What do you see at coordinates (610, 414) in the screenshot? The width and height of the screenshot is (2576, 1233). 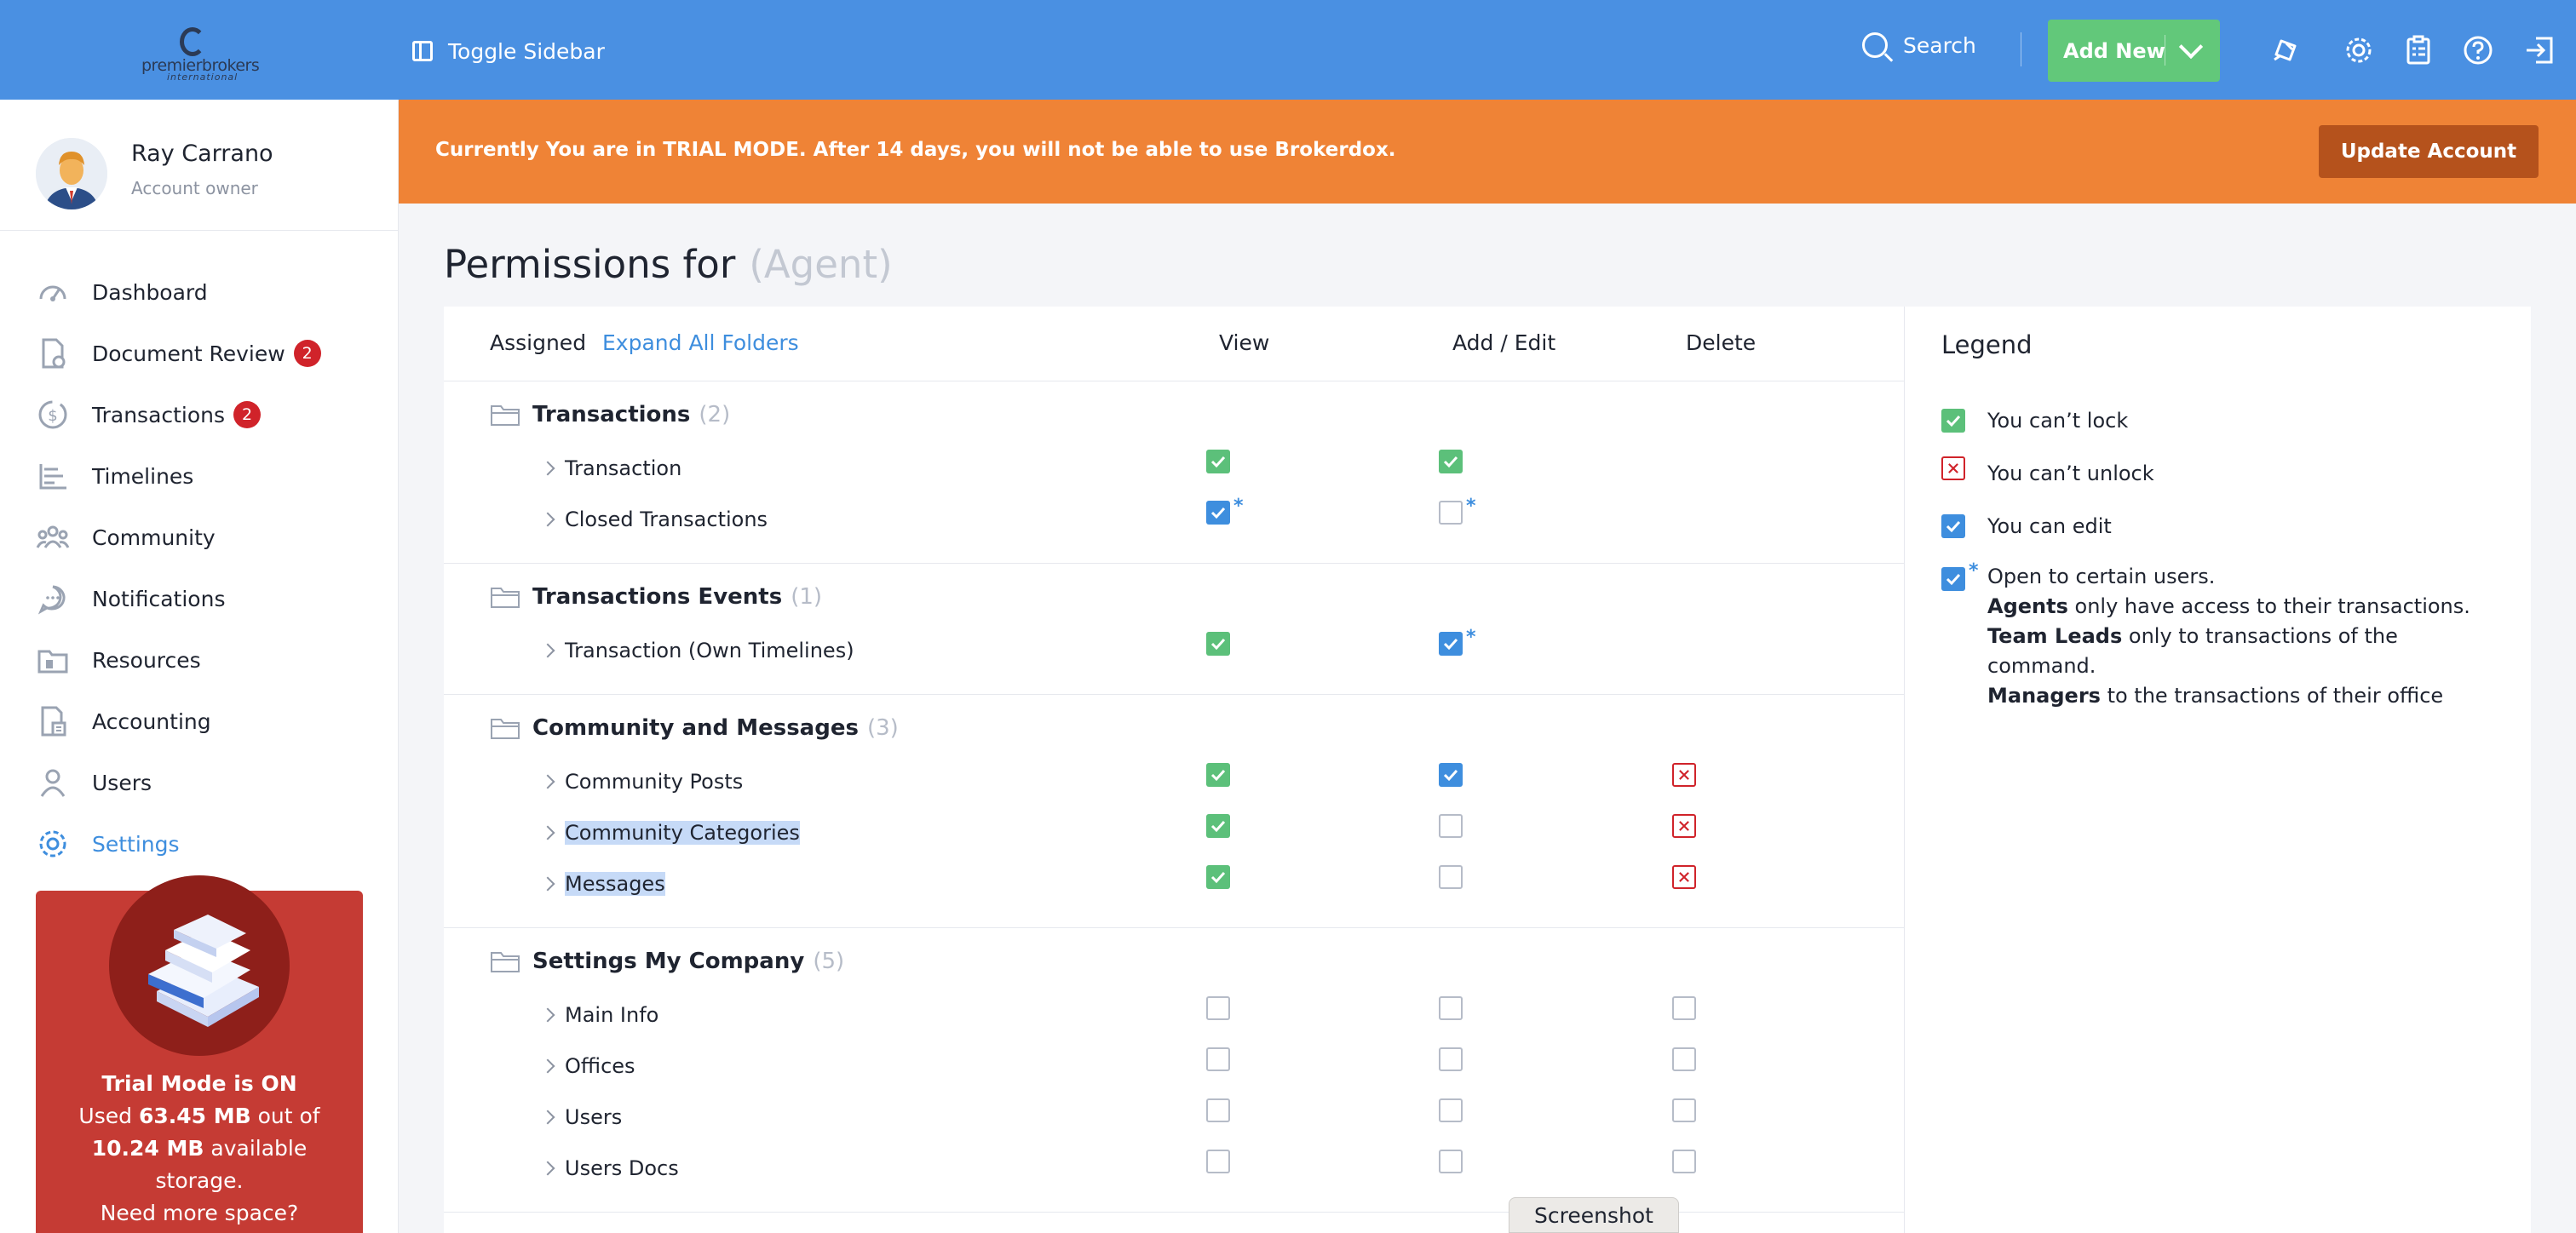 I see `group-title: Transactions (2)` at bounding box center [610, 414].